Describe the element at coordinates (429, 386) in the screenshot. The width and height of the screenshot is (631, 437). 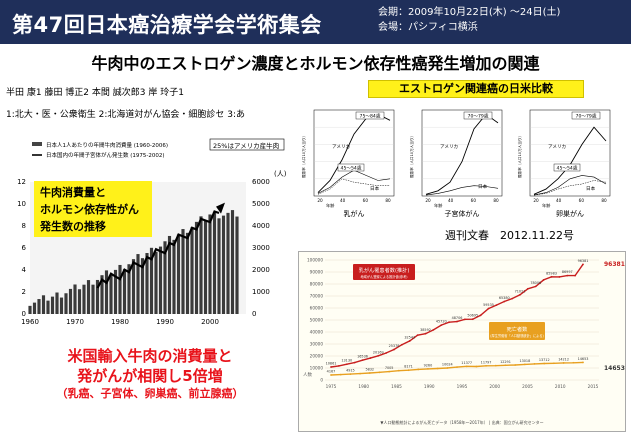
I see `trend-x-tick: 1990` at that location.